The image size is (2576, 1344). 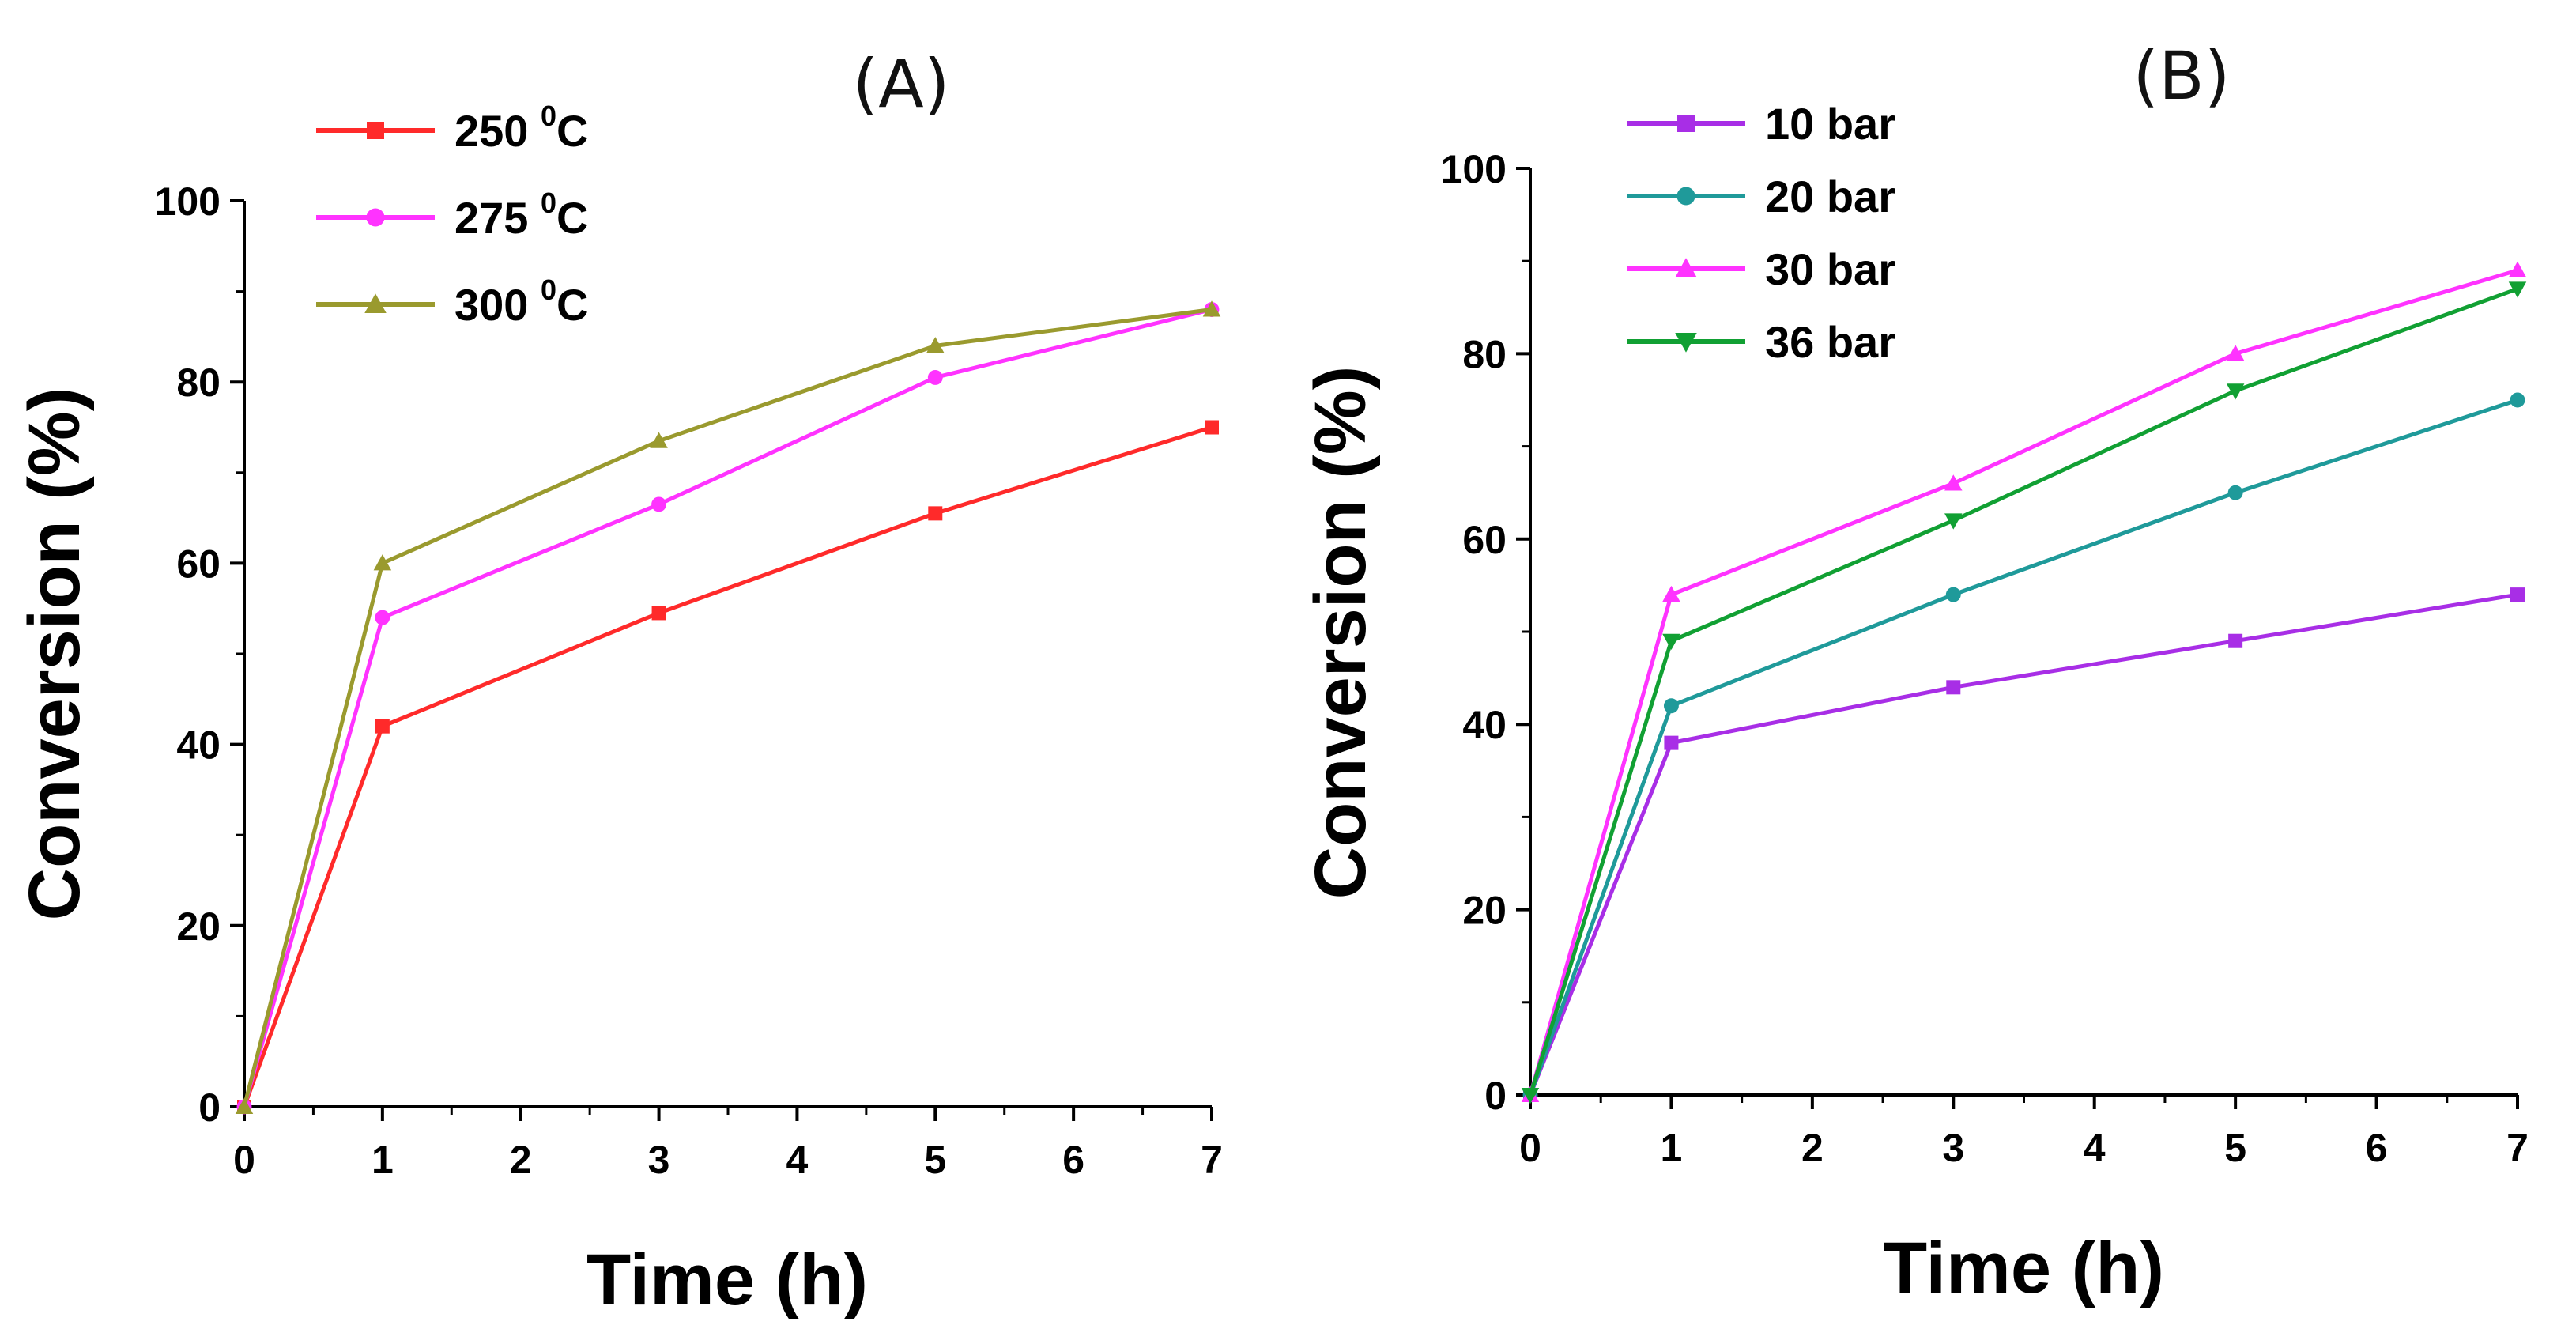 I want to click on legend-label: 20 bar, so click(x=1830, y=196).